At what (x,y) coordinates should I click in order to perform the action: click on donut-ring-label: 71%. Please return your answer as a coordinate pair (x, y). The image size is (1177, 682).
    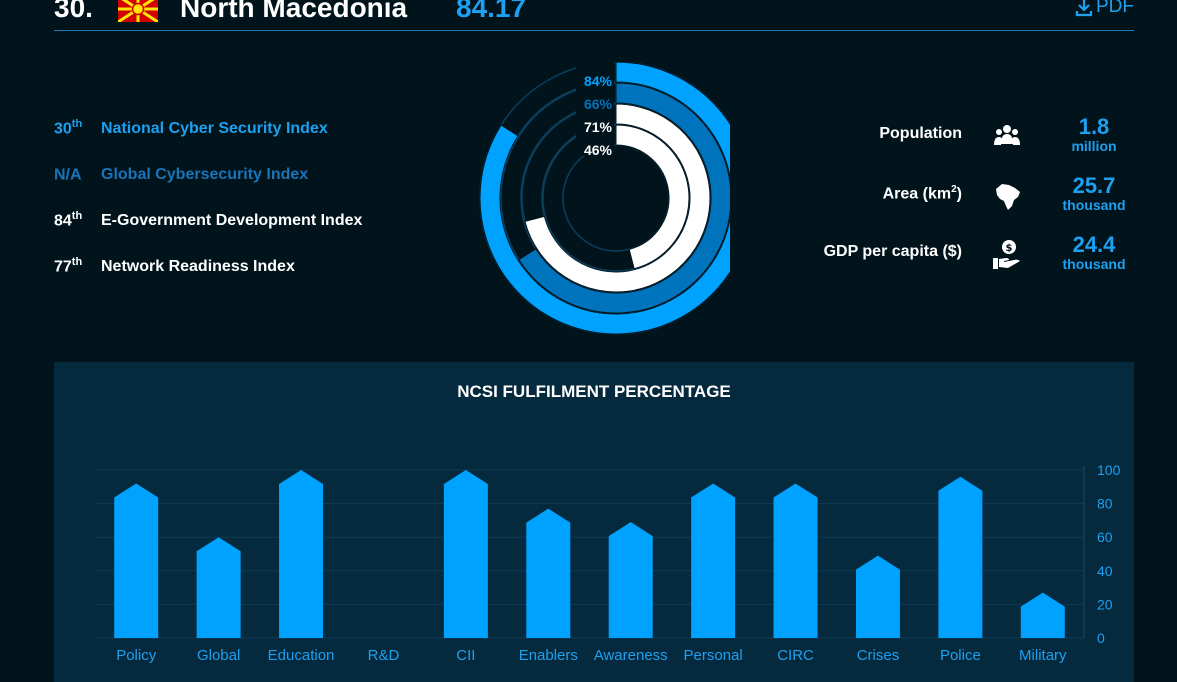
    Looking at the image, I should click on (598, 127).